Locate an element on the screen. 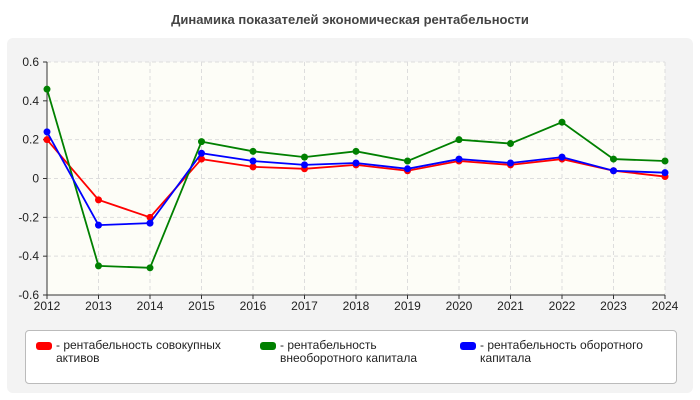 The height and width of the screenshot is (400, 700). x-tick-label: 2013 is located at coordinates (98, 306).